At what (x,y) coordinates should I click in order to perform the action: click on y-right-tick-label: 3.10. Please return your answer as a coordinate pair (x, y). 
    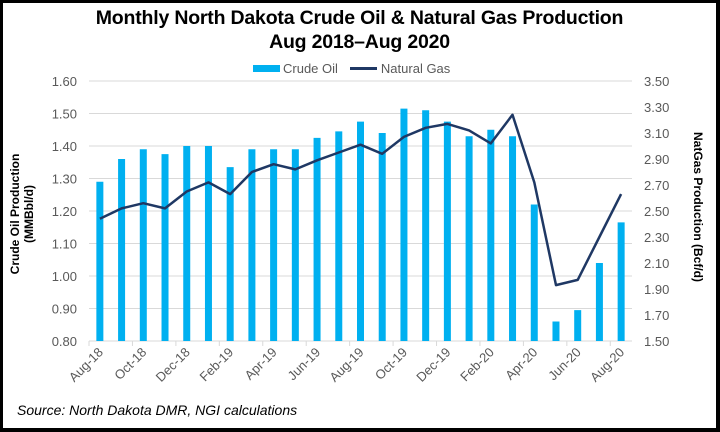
    Looking at the image, I should click on (656, 133).